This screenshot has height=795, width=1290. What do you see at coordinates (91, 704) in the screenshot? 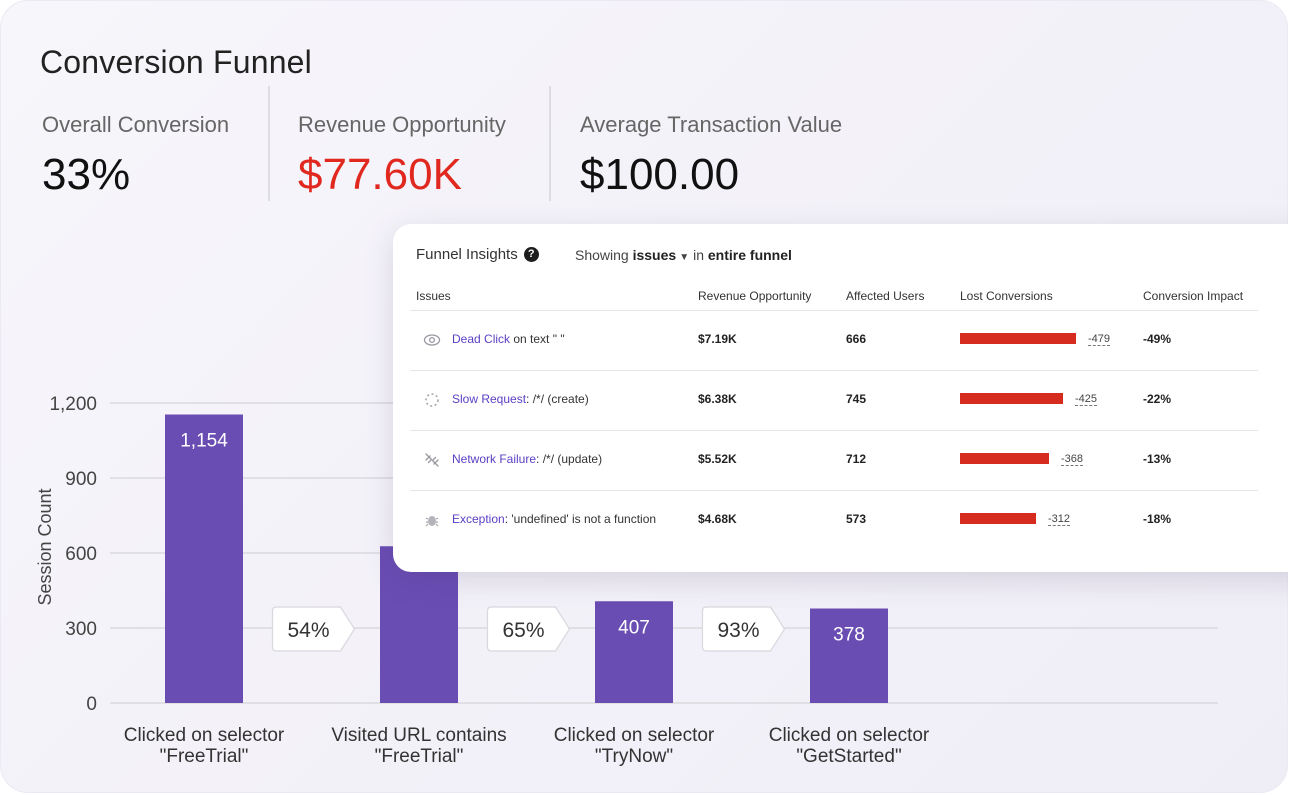
I see `y-tick-label: 0` at bounding box center [91, 704].